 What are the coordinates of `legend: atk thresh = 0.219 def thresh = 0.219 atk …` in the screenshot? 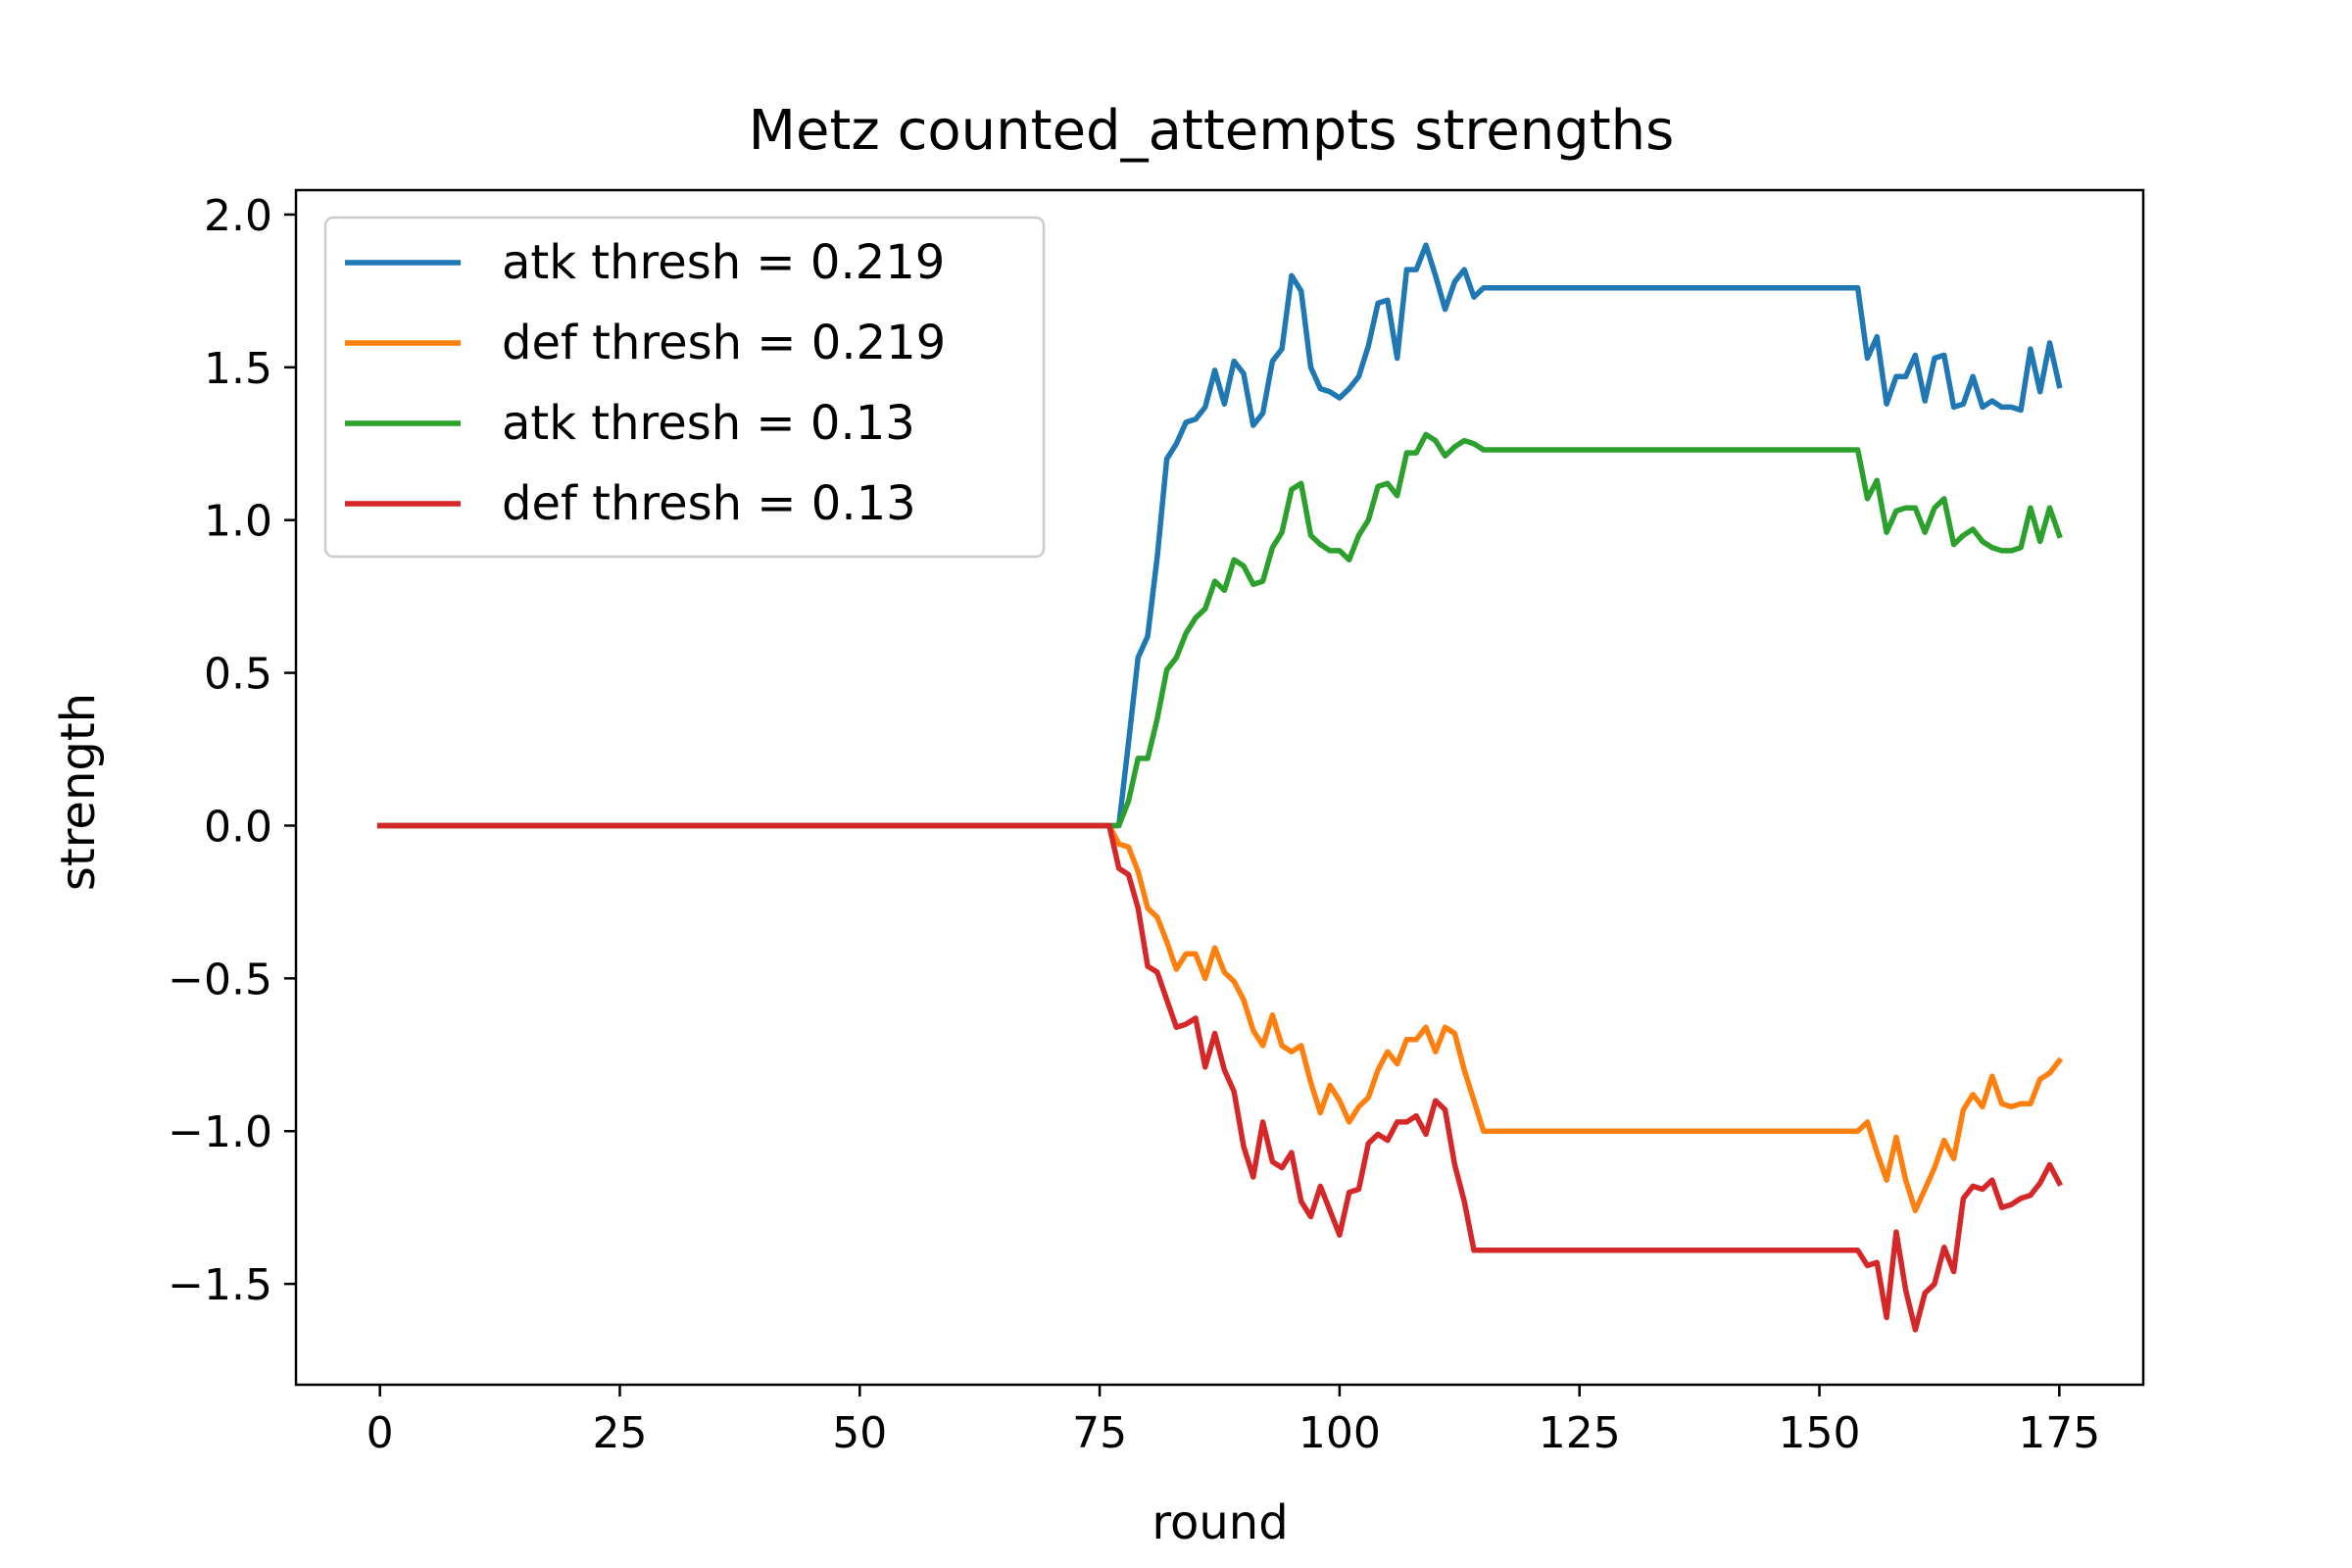 It's located at (684, 387).